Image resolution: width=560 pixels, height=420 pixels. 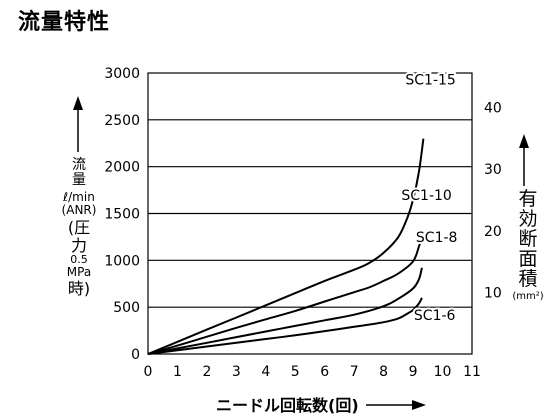 I want to click on left-axis-label-line: (圧, so click(x=79, y=228).